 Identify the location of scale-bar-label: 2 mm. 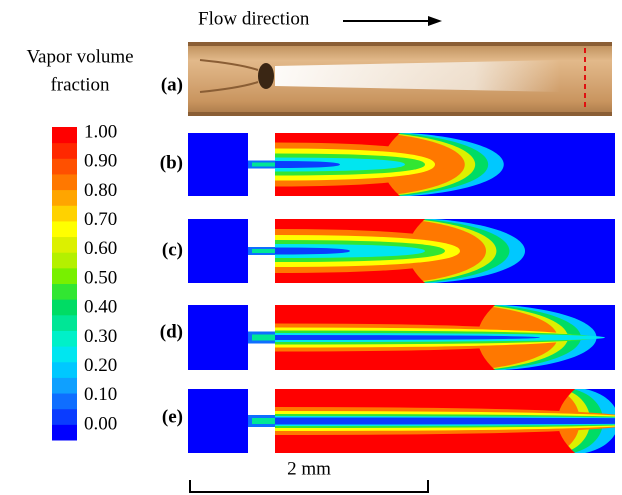
(309, 468).